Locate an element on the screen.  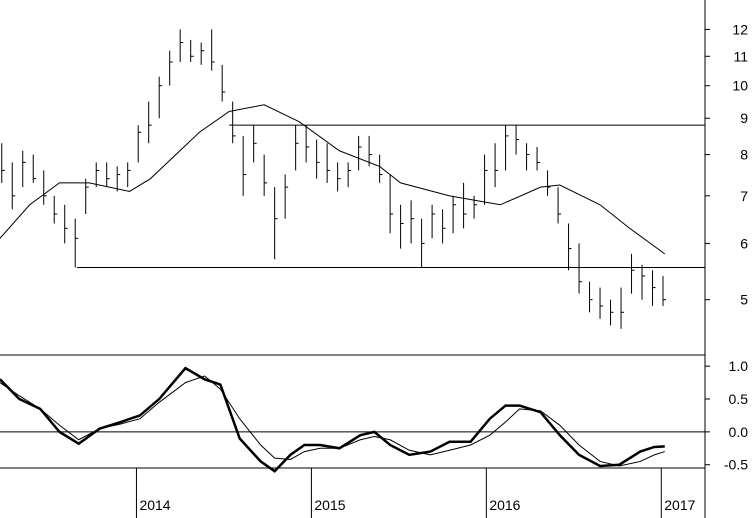
y-tick-label: 1.0 is located at coordinates (739, 366).